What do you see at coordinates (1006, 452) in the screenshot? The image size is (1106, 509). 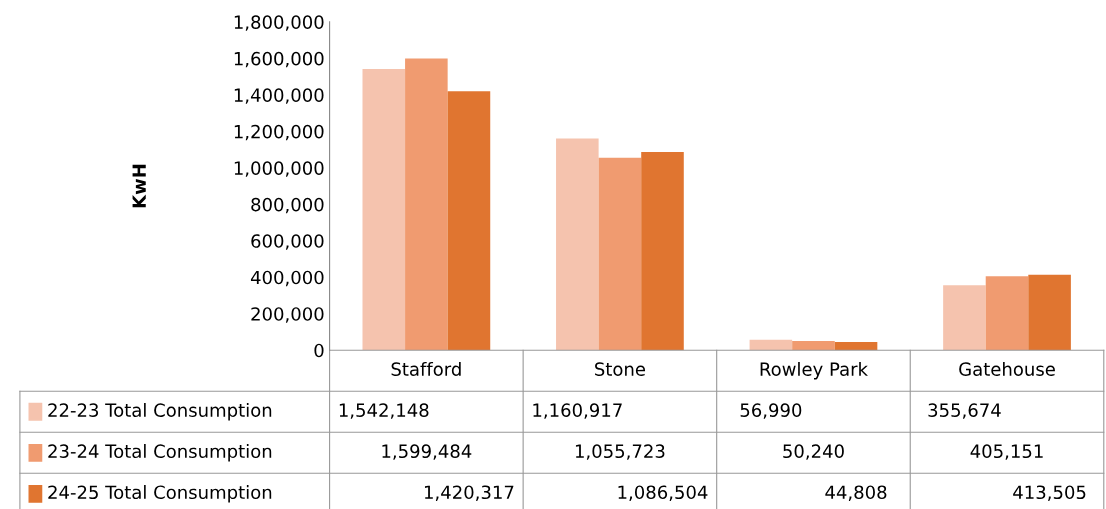 I see `data-label: 405,151` at bounding box center [1006, 452].